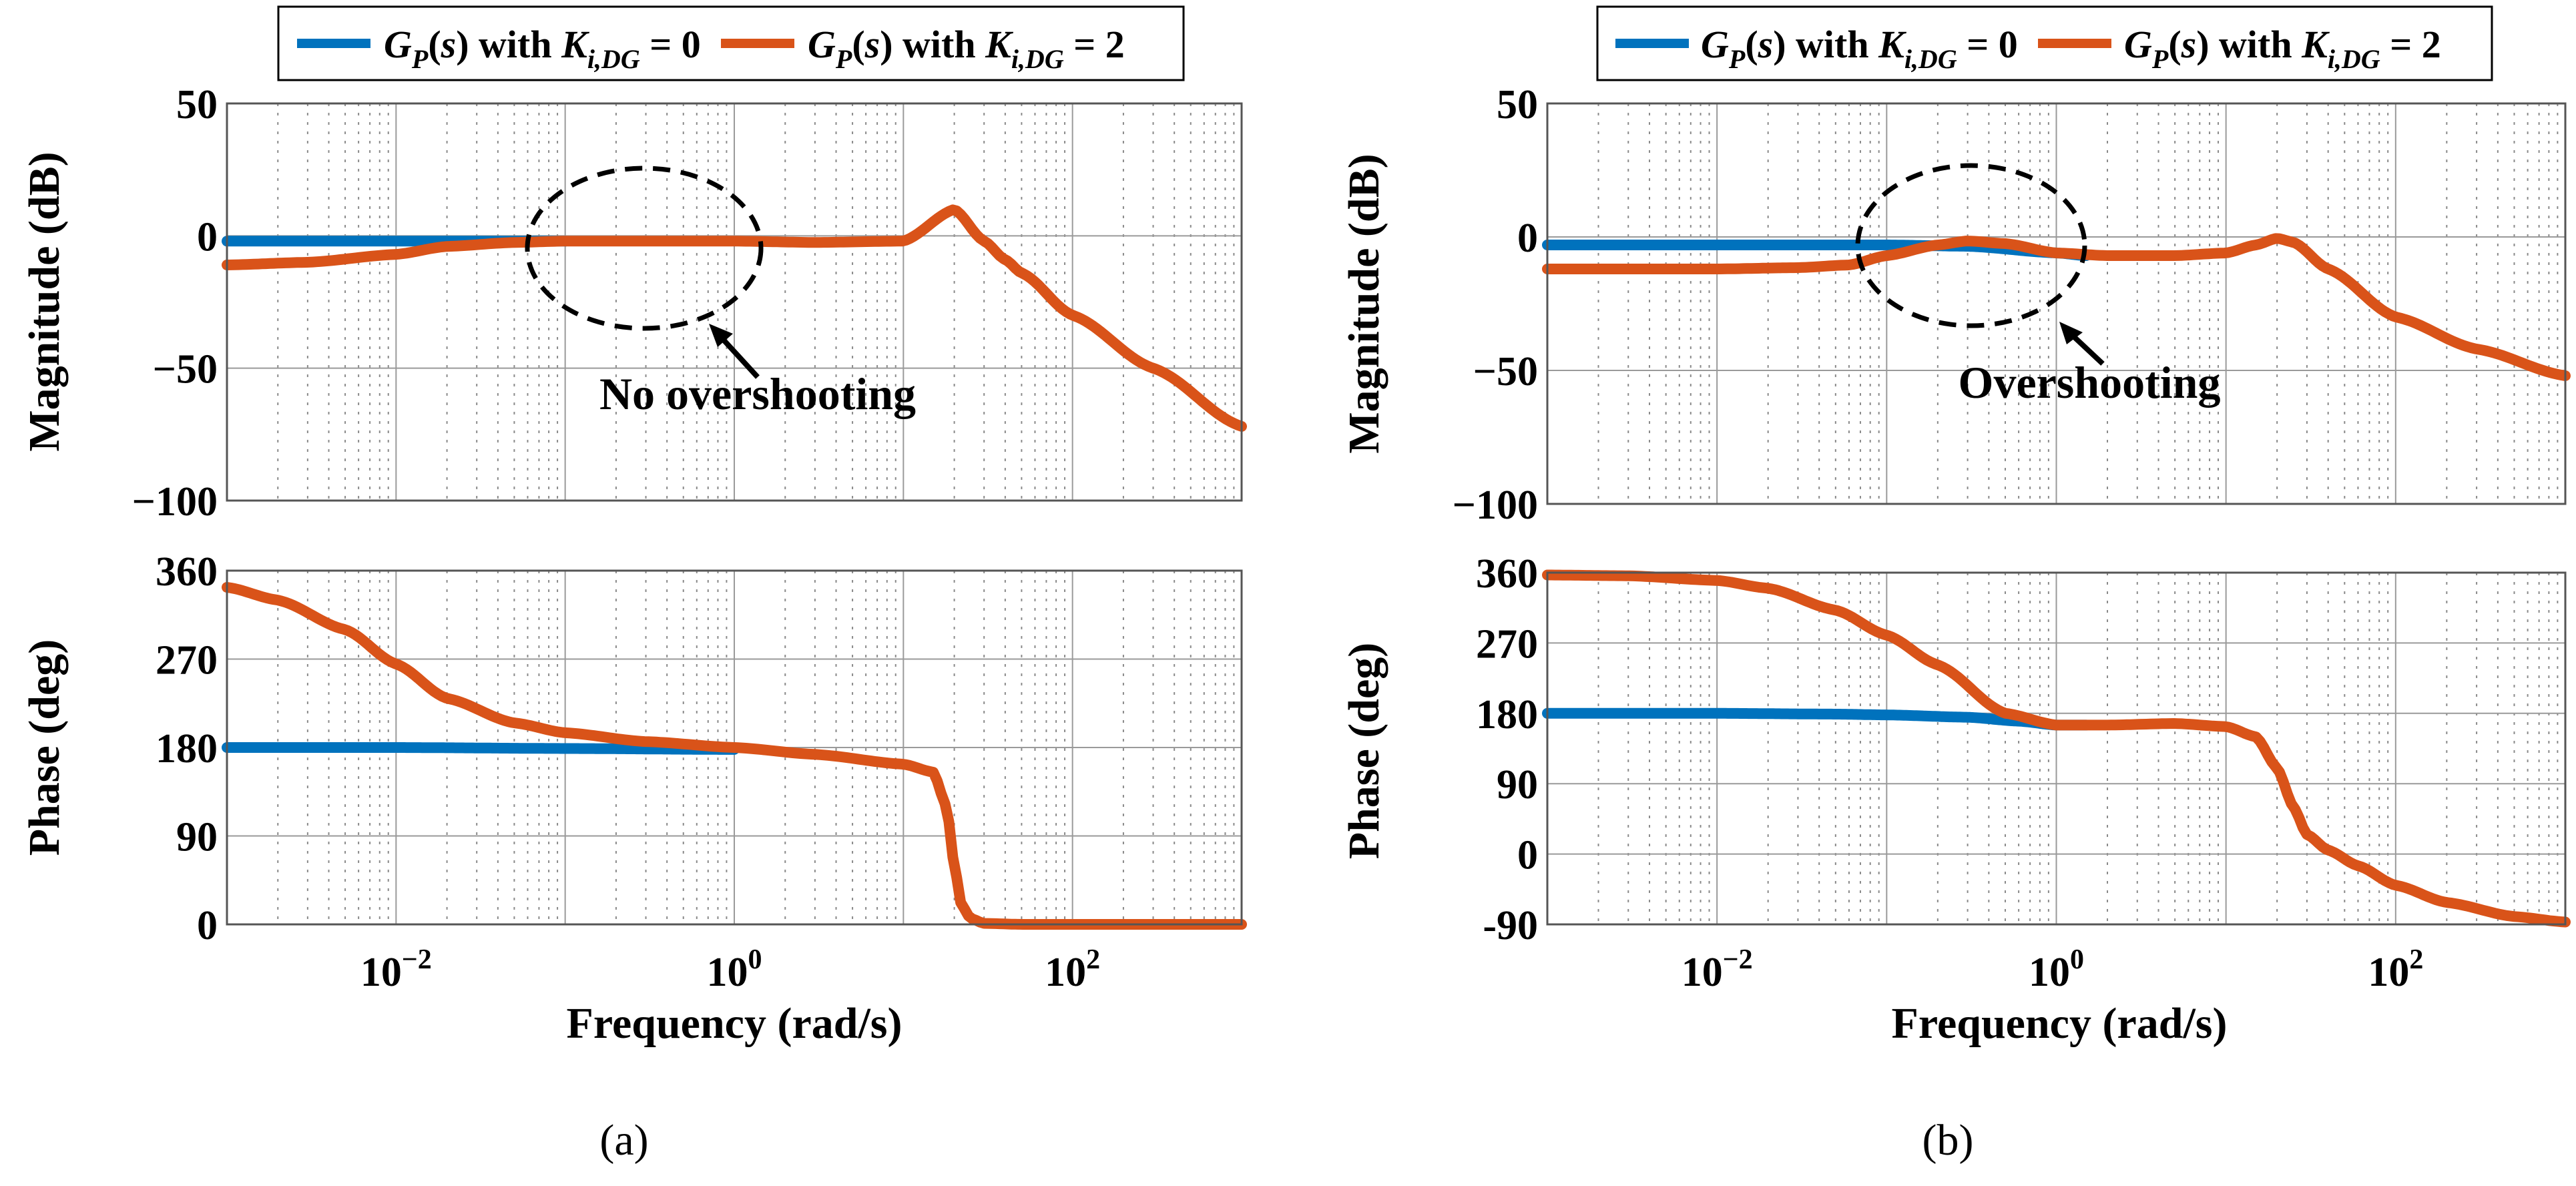  Describe the element at coordinates (739, 357) in the screenshot. I see `annotation-arrow-a` at that location.